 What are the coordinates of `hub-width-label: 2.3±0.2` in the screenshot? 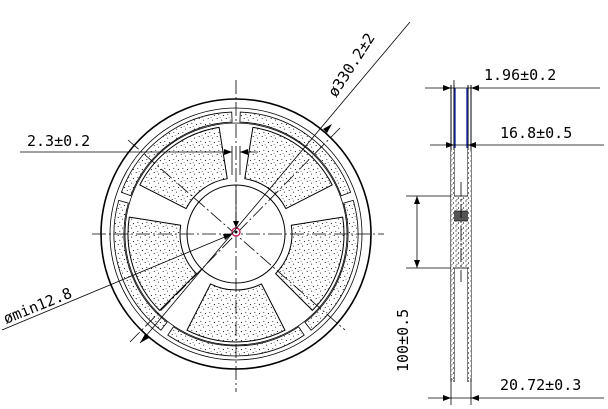 It's located at (58, 141).